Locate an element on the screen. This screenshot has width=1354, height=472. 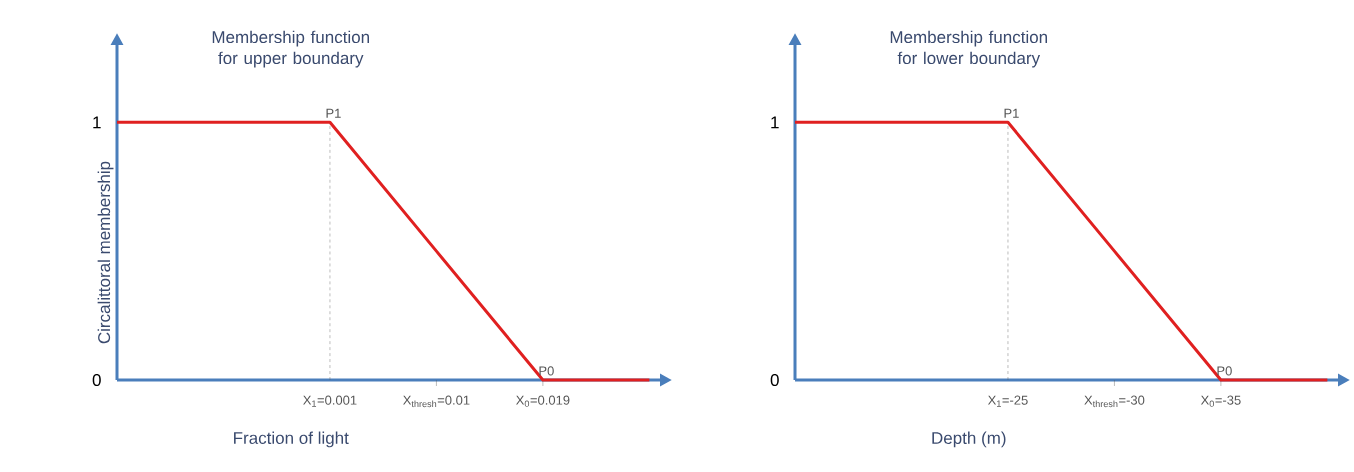
x-axis-title: Depth (m) is located at coordinates (969, 439).